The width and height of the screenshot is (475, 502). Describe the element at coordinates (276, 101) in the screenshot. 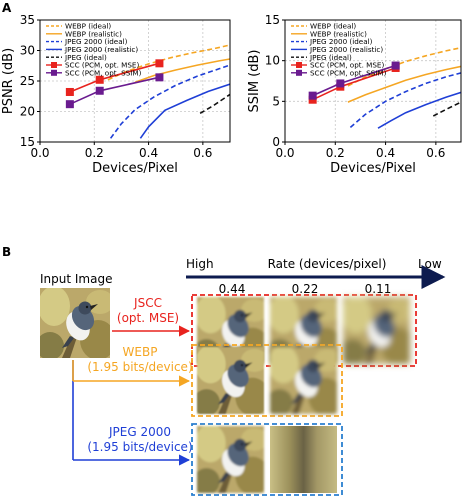

I see `y-tick-label: 5` at that location.